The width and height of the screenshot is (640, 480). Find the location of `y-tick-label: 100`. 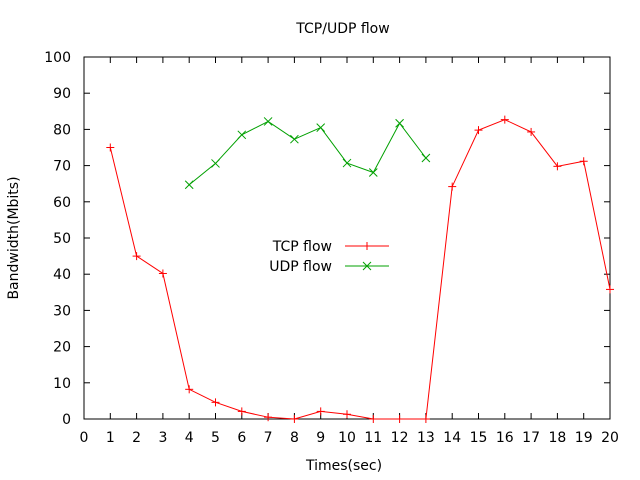

y-tick-label: 100 is located at coordinates (57, 58).